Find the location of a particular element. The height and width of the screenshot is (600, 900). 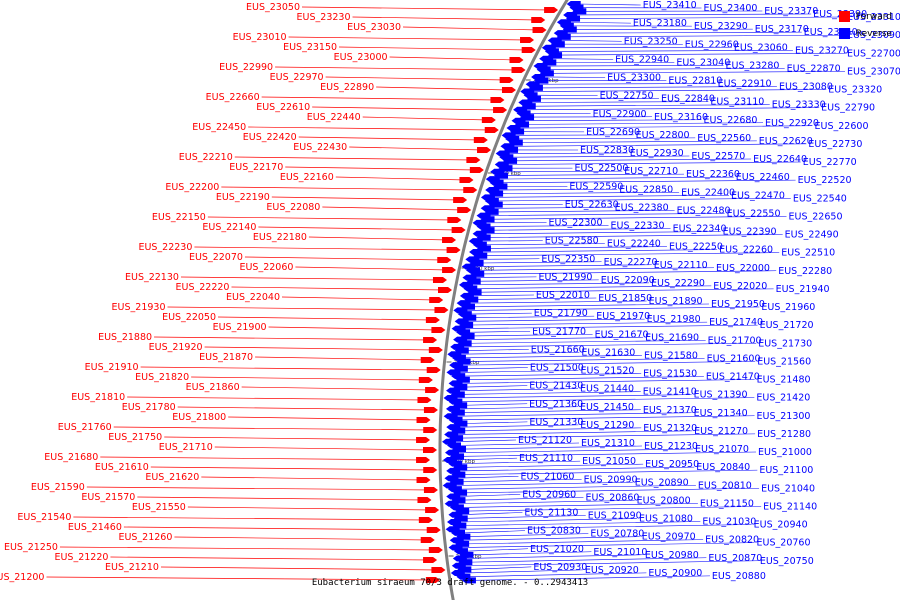

reverse-gene-label: EUS_23240 is located at coordinates (831, 32).